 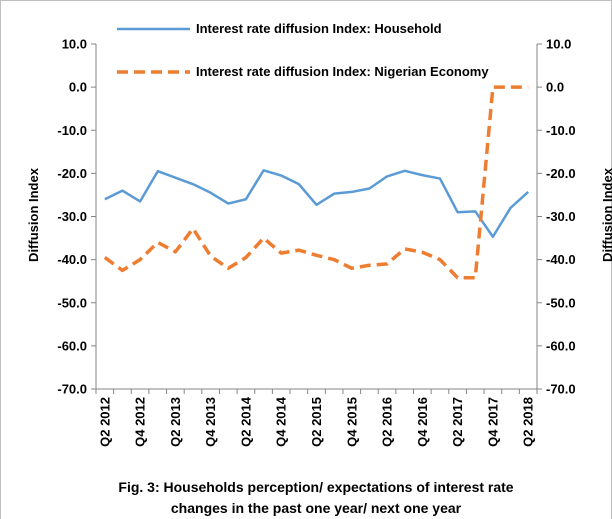 I want to click on y-tick-label: -40.0, so click(x=72, y=259).